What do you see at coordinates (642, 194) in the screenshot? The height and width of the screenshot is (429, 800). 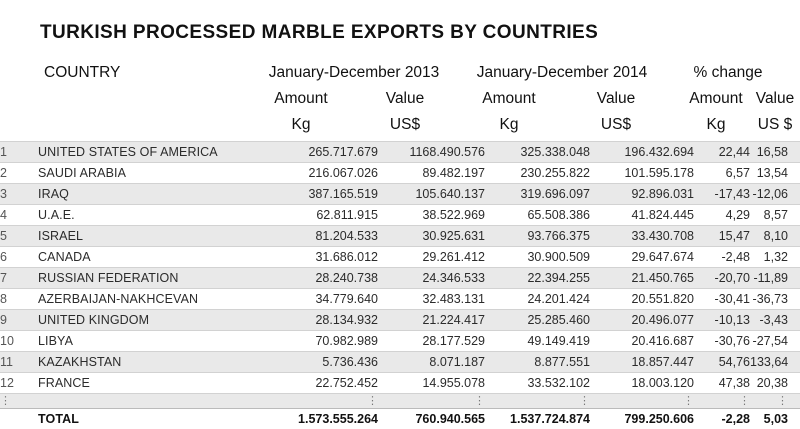 I see `value-2014: 92.896.031` at bounding box center [642, 194].